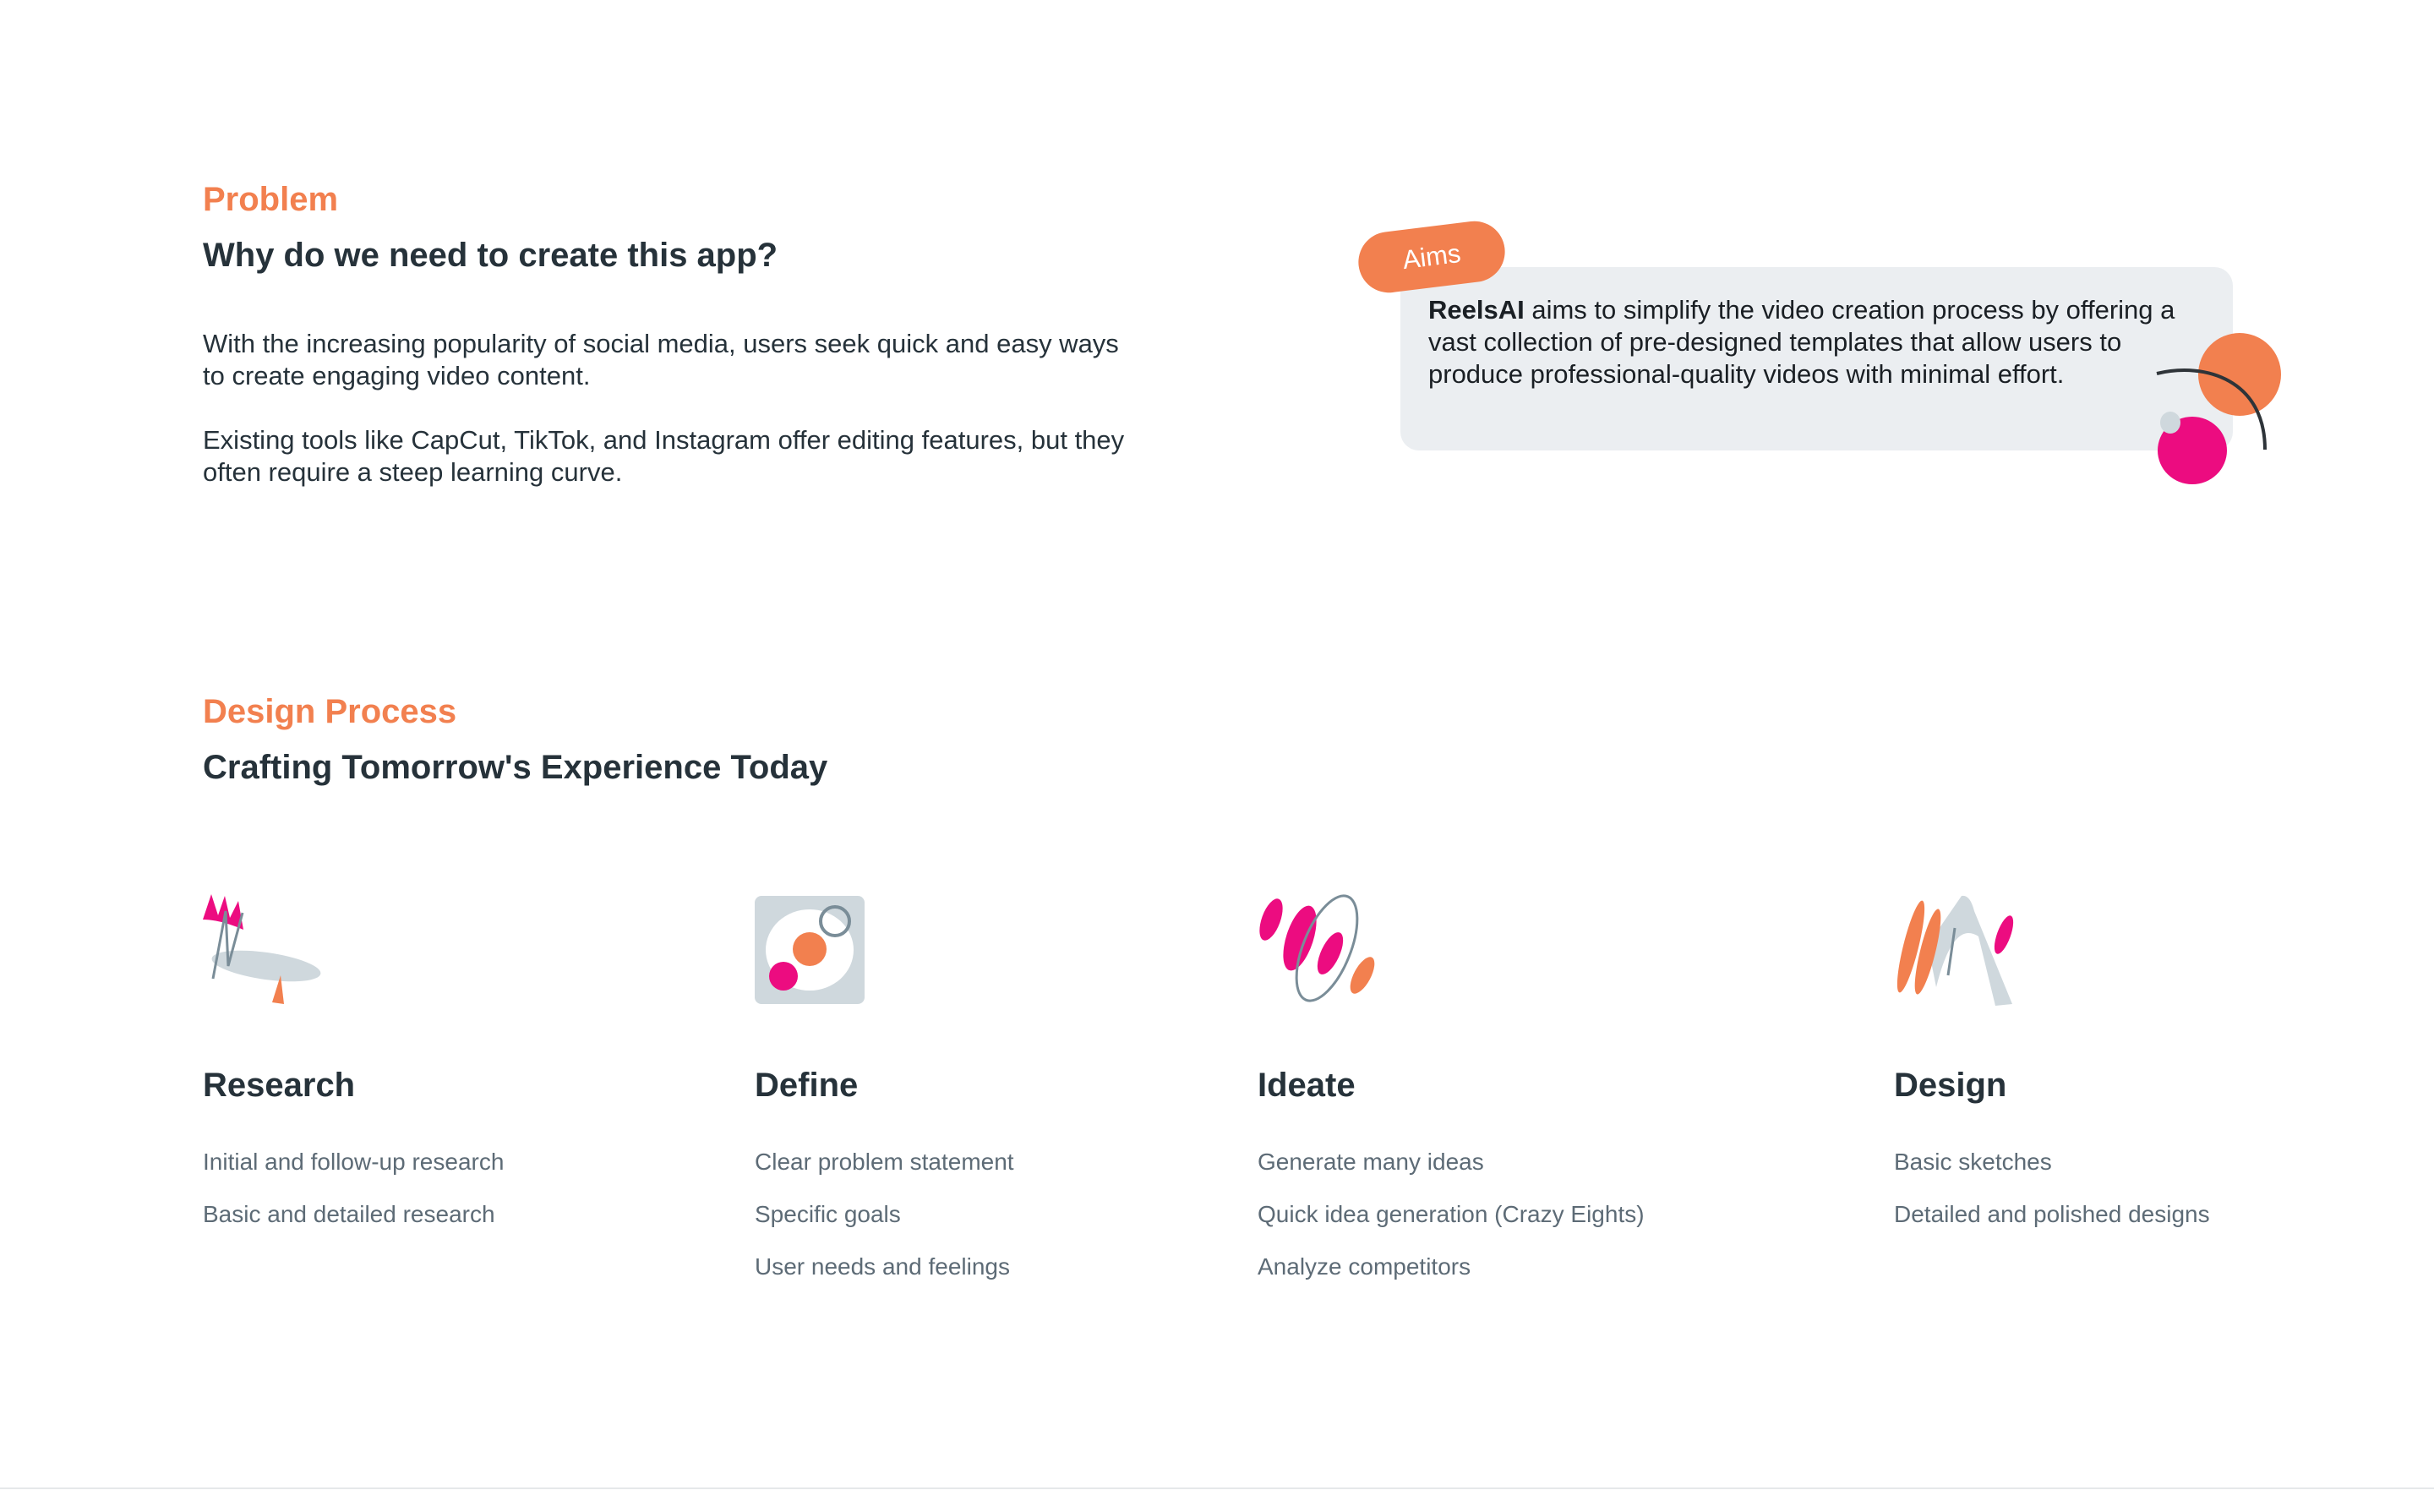  What do you see at coordinates (1364, 1266) in the screenshot?
I see `list-item: Analyze competitors` at bounding box center [1364, 1266].